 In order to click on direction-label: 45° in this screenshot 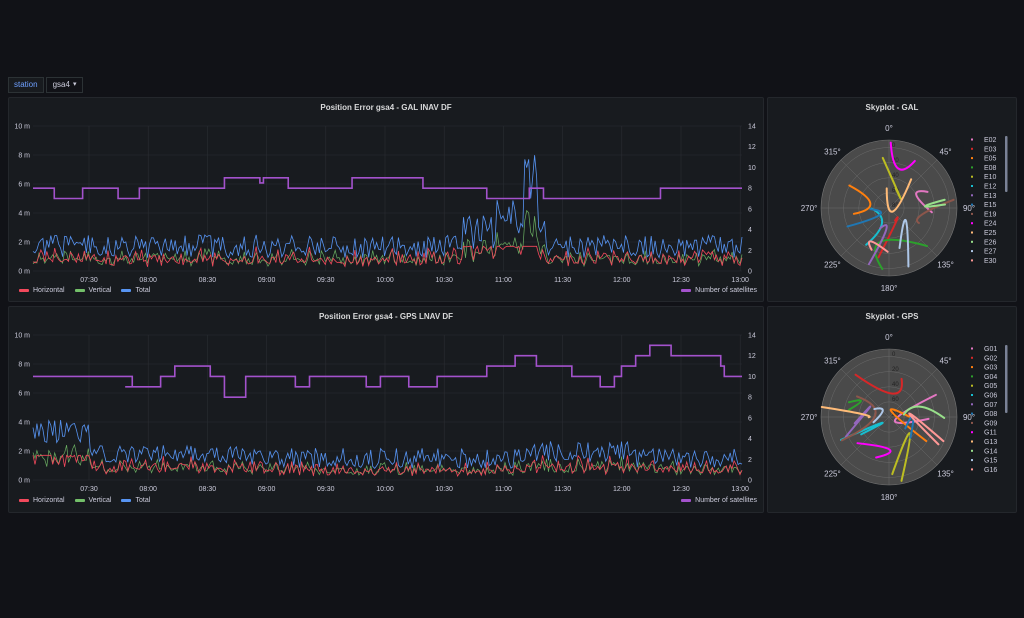, I will do `click(946, 151)`.